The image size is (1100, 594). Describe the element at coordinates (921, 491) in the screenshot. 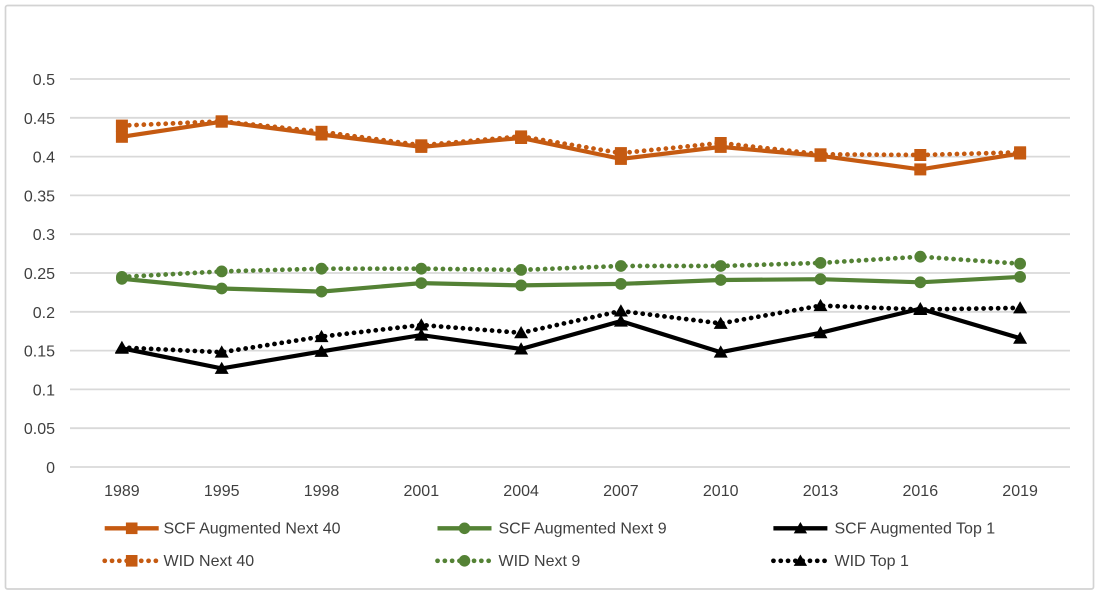

I see `svg-text: 2016` at that location.